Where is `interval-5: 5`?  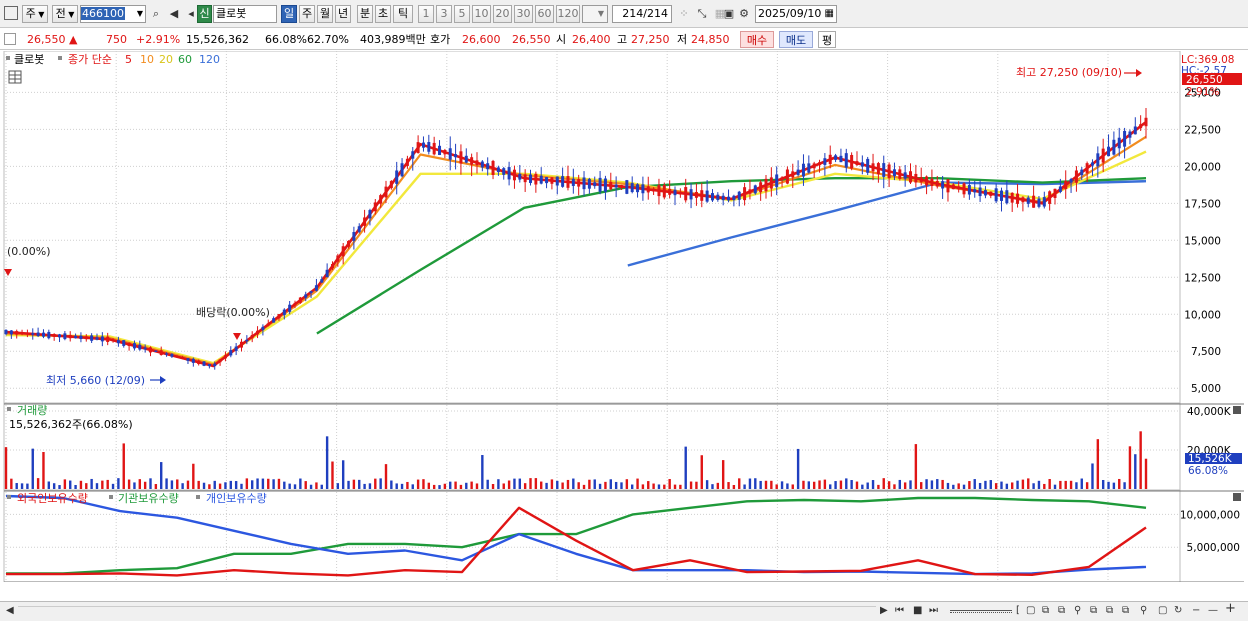 interval-5: 5 is located at coordinates (462, 14).